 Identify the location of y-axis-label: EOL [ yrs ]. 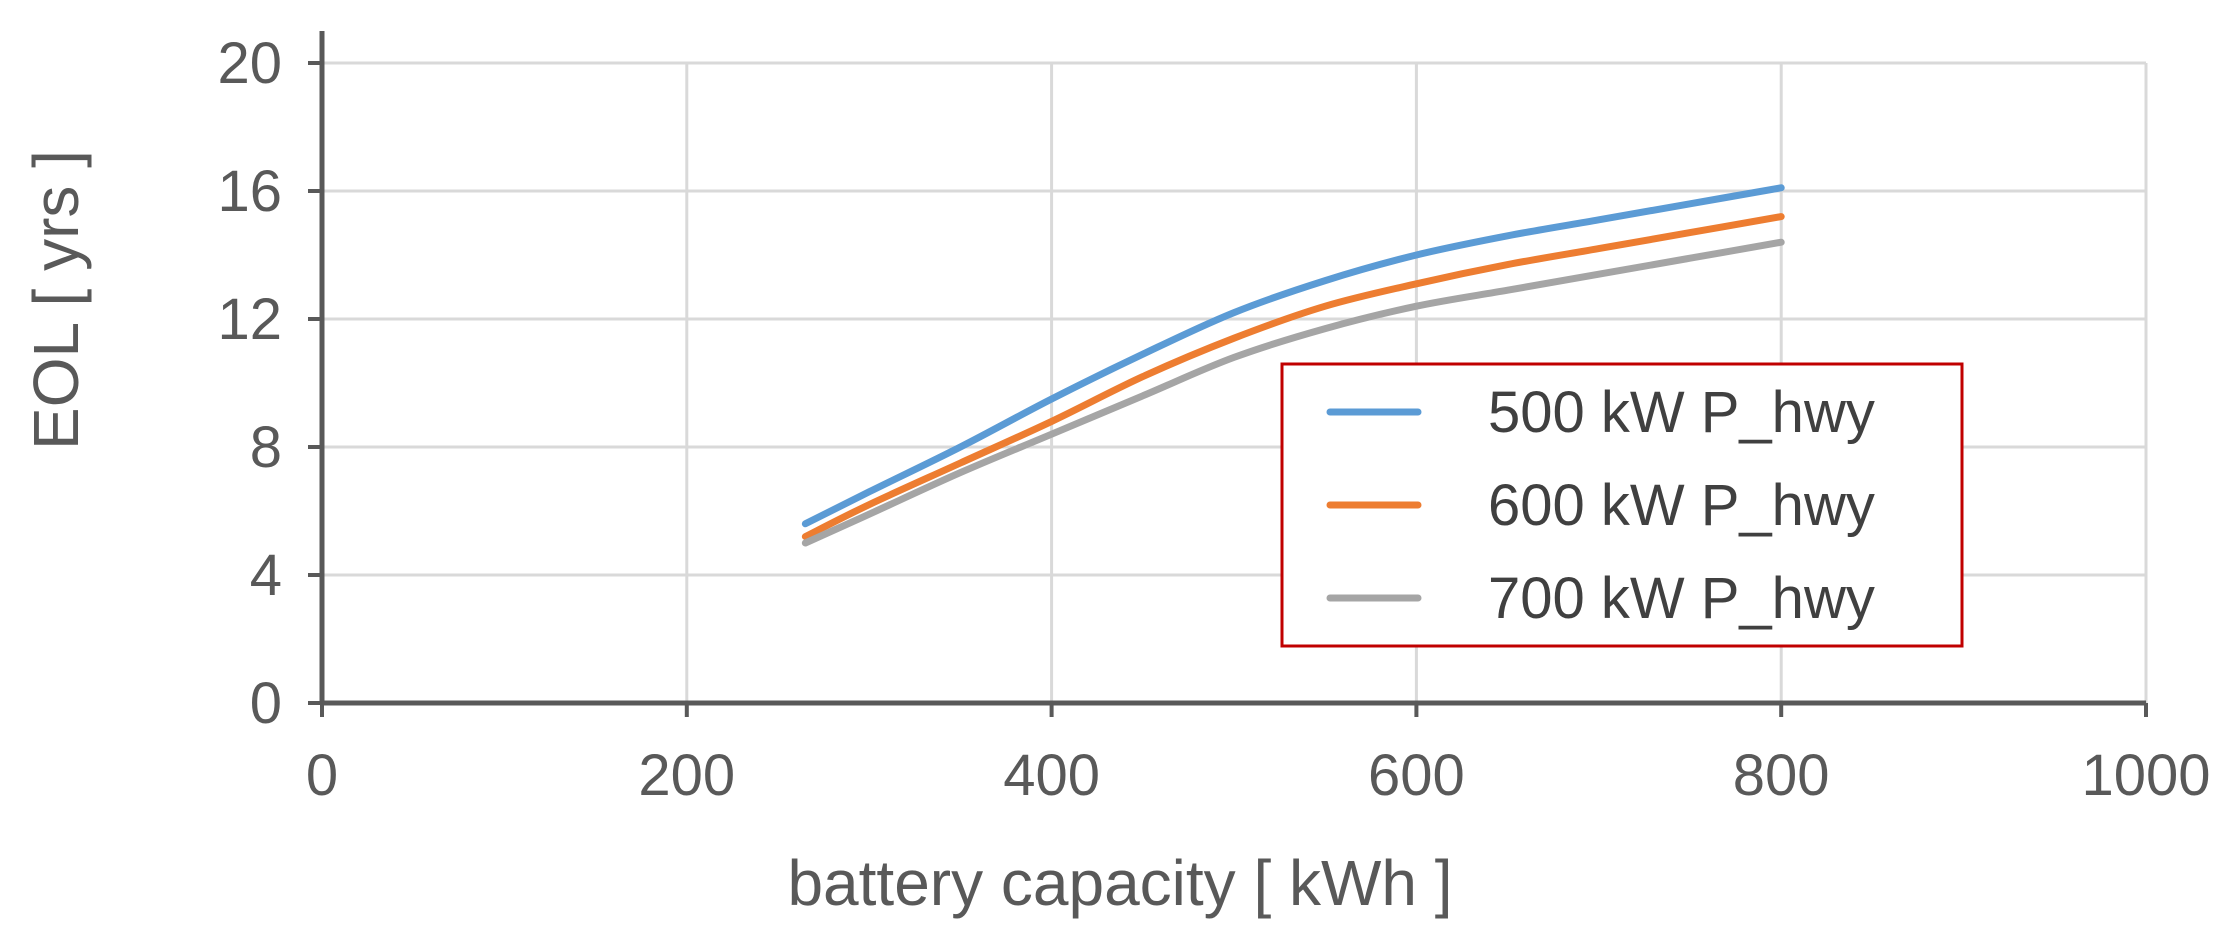
(56, 300).